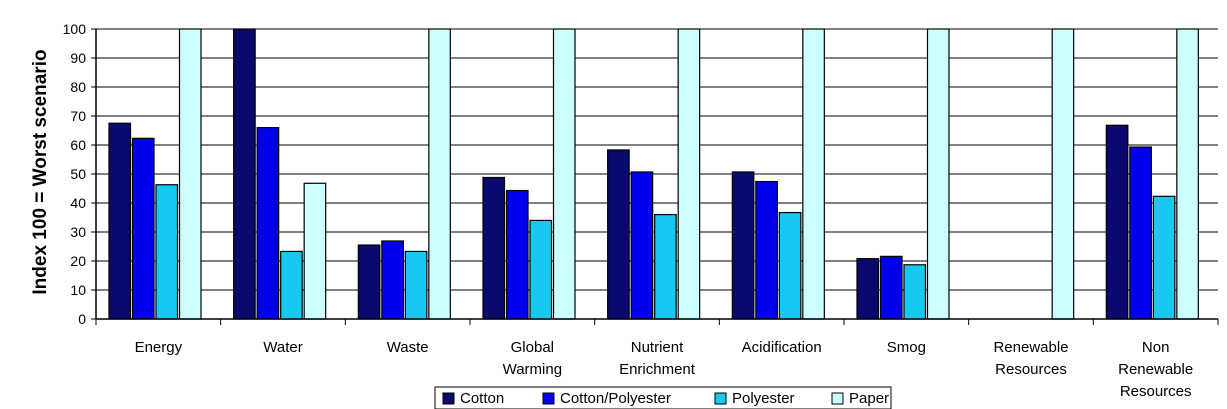 This screenshot has width=1227, height=409. What do you see at coordinates (657, 358) in the screenshot?
I see `category-label: Nutrient Enrichment` at bounding box center [657, 358].